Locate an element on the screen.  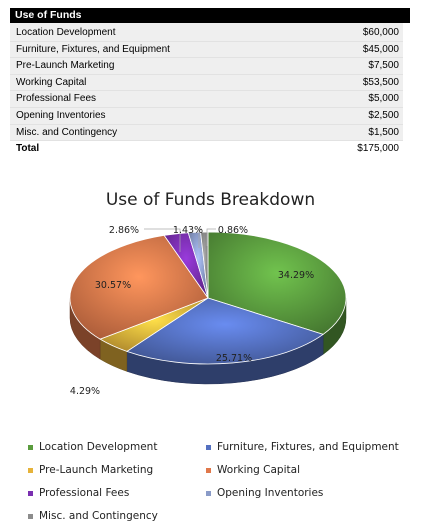
legend-label: Professional Fees is located at coordinates (84, 493).